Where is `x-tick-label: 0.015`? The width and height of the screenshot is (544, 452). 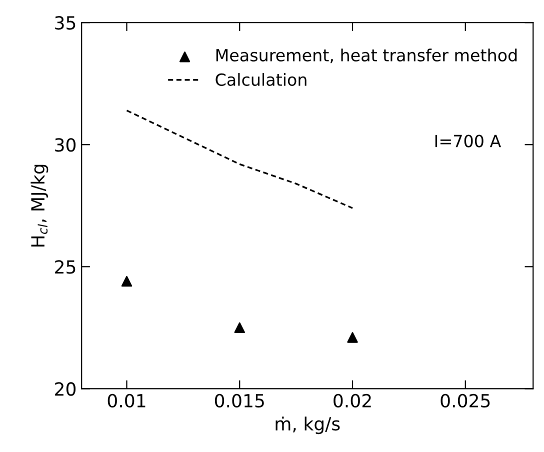 x-tick-label: 0.015 is located at coordinates (239, 401).